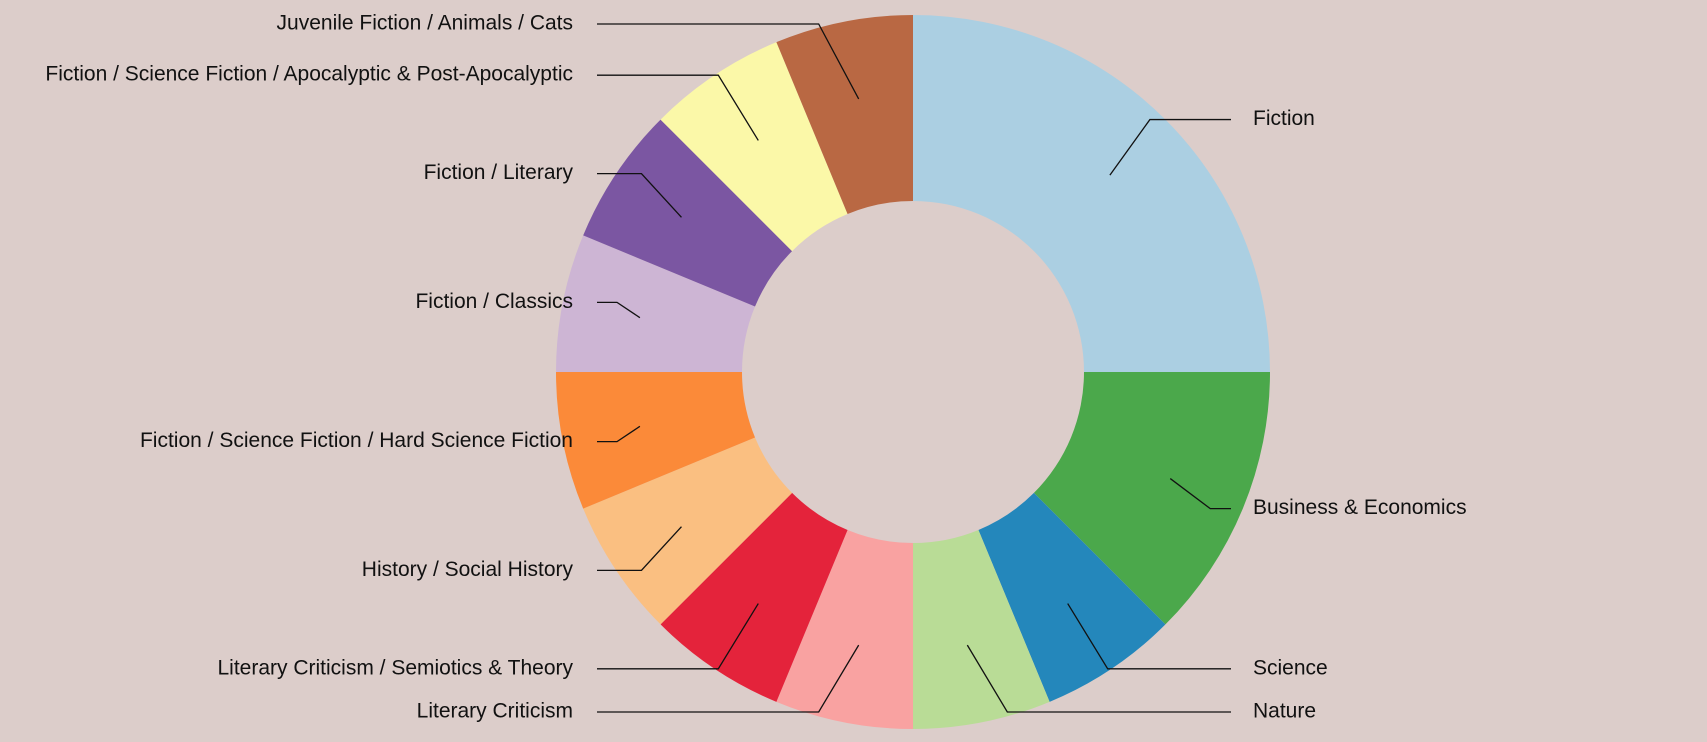 This screenshot has height=742, width=1707. Describe the element at coordinates (494, 301) in the screenshot. I see `slice-label-fiction-classics: Fiction / Classics` at that location.